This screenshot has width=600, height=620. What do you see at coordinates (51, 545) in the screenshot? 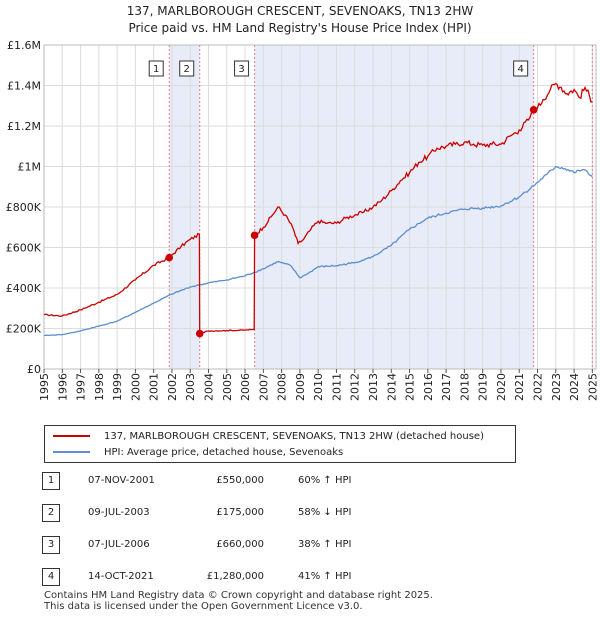
I see `transaction-number: 3` at bounding box center [51, 545].